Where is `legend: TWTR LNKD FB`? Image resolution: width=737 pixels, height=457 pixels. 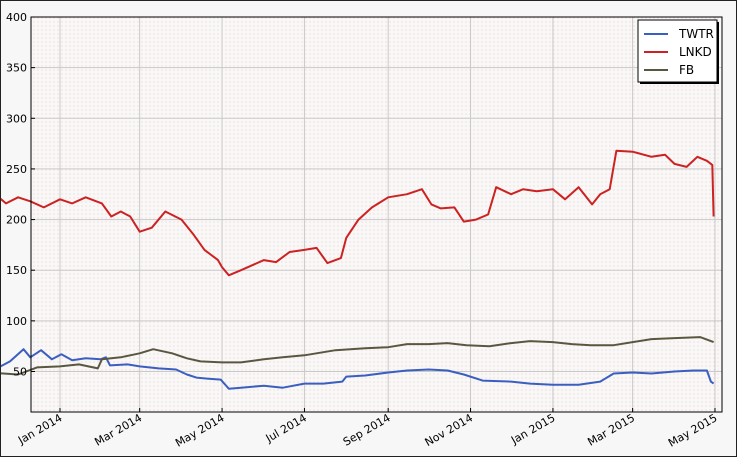
legend: TWTR LNKD FB is located at coordinates (678, 51).